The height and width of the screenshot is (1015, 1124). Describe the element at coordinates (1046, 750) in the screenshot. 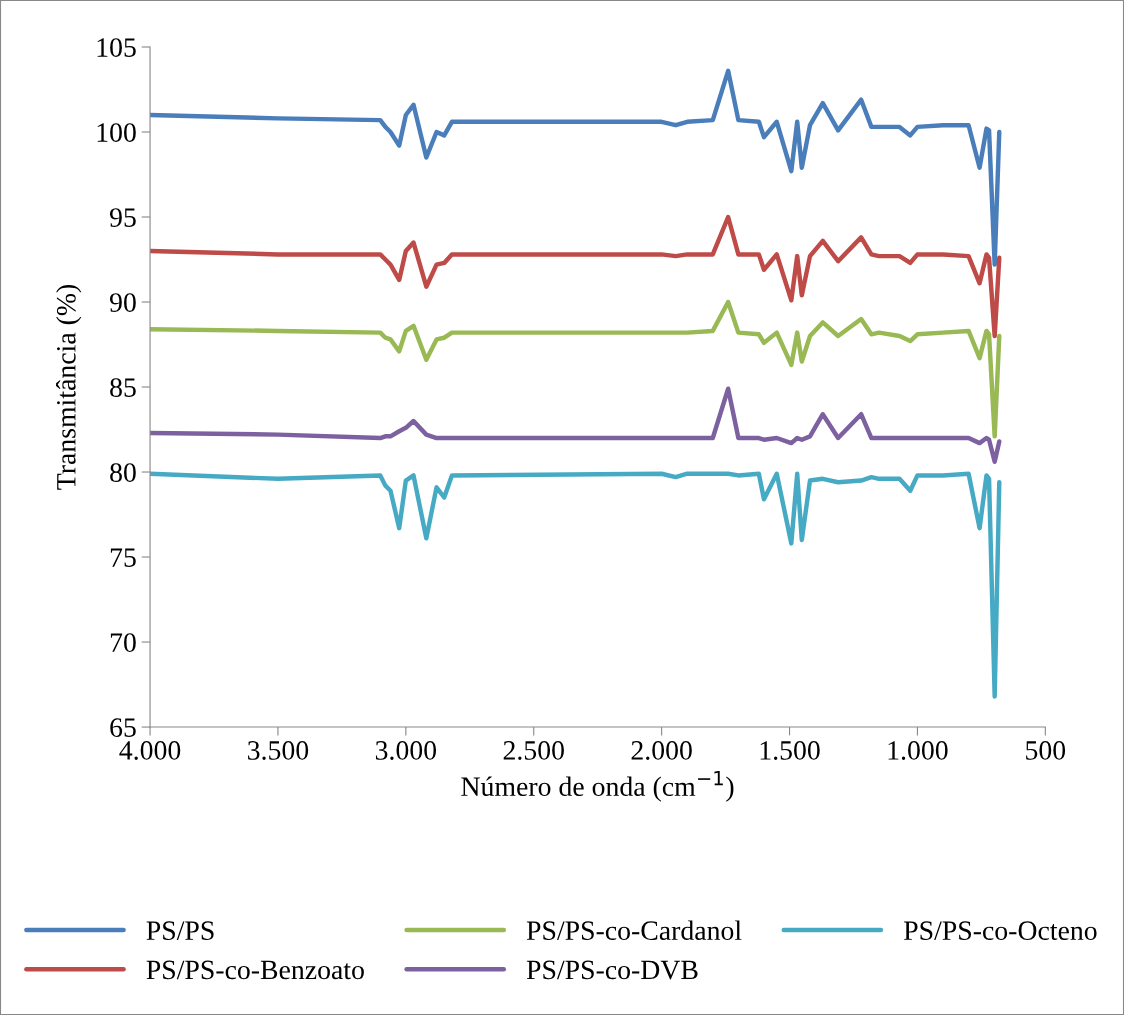

I see `x-tick-label: 500` at that location.